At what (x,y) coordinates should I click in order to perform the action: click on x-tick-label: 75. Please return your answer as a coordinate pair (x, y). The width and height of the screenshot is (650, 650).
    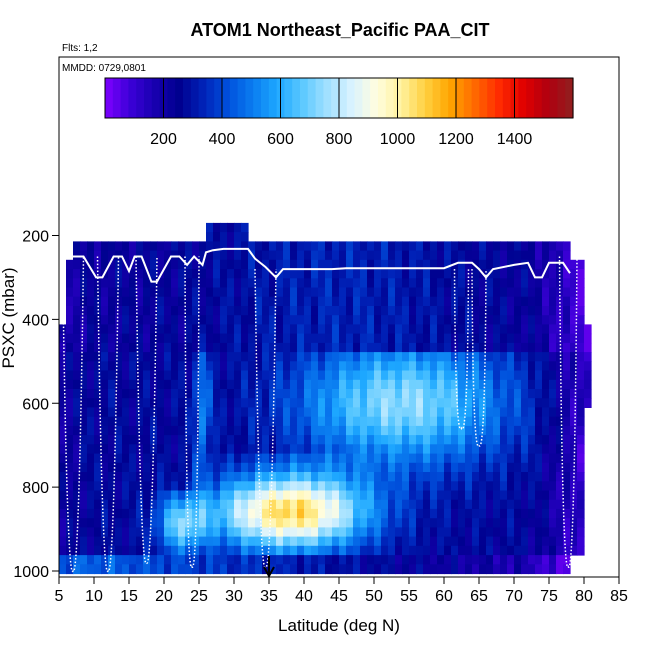
    Looking at the image, I should click on (549, 596).